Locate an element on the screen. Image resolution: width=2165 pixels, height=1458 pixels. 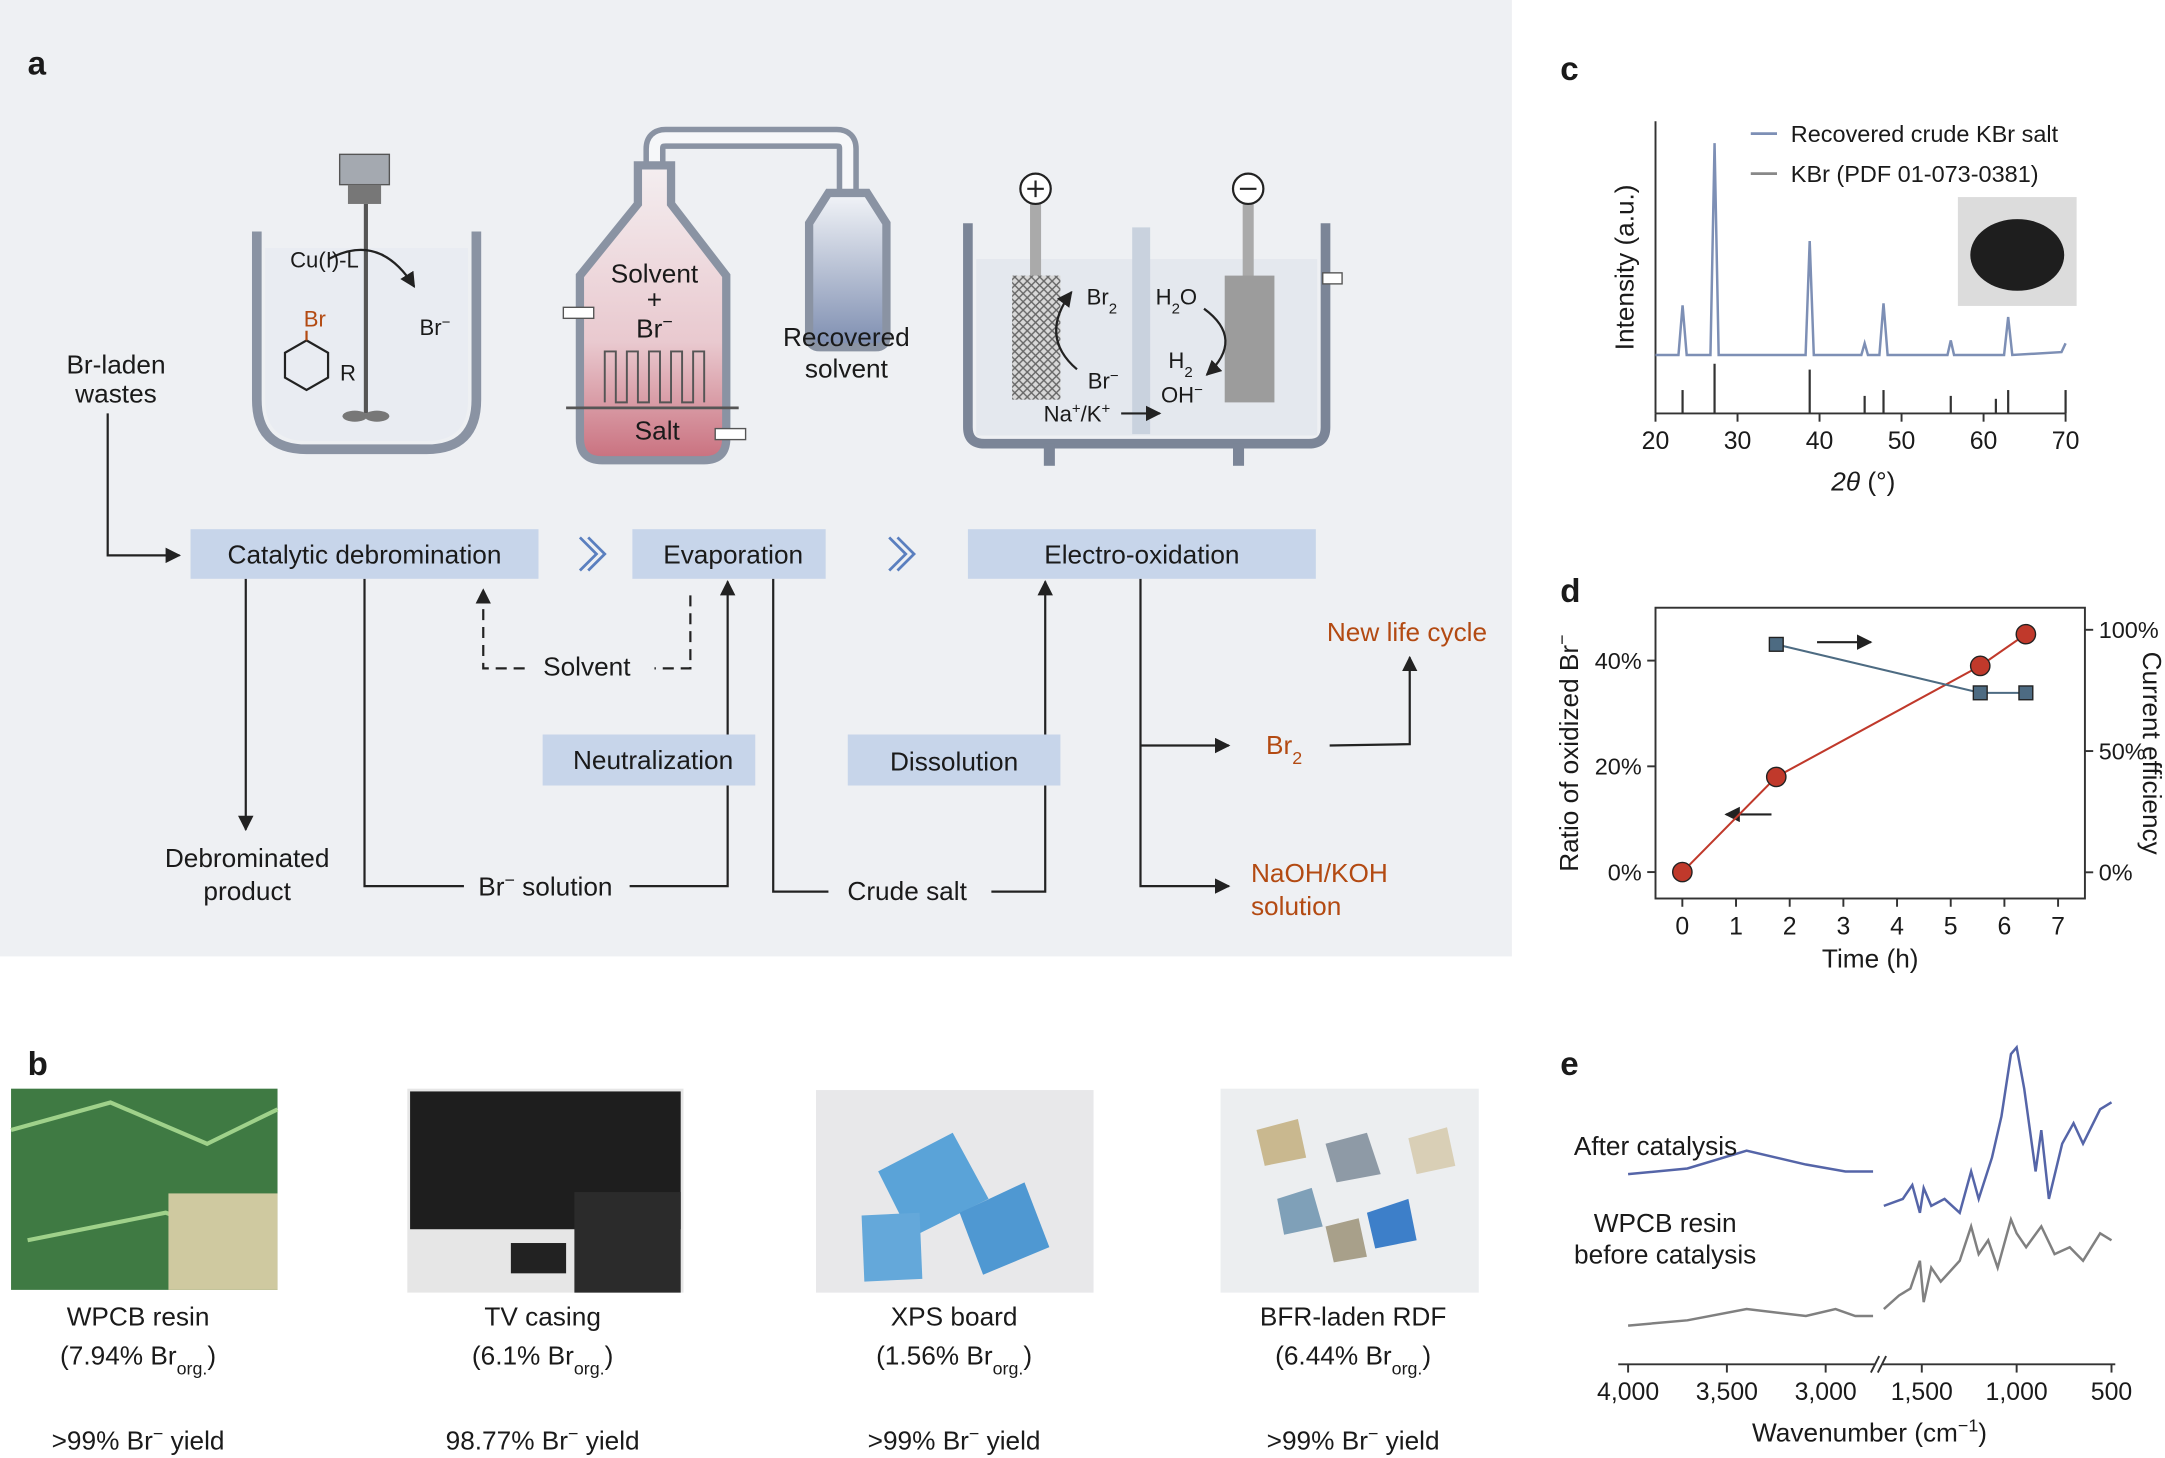
text-part: (1.56% Br is located at coordinates (934, 1355).